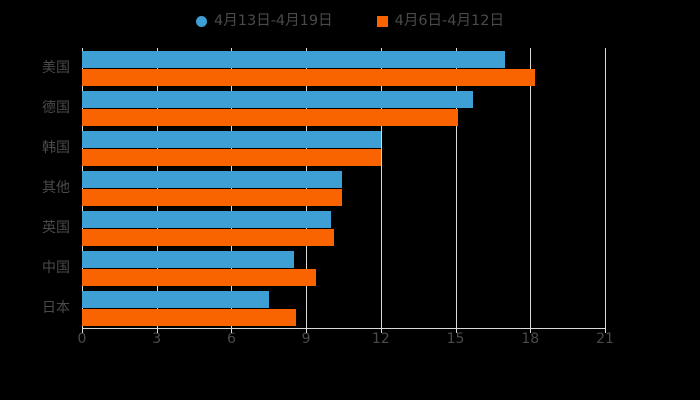 This screenshot has width=700, height=400. What do you see at coordinates (380, 339) in the screenshot?
I see `x-axis-tick-12: 12` at bounding box center [380, 339].